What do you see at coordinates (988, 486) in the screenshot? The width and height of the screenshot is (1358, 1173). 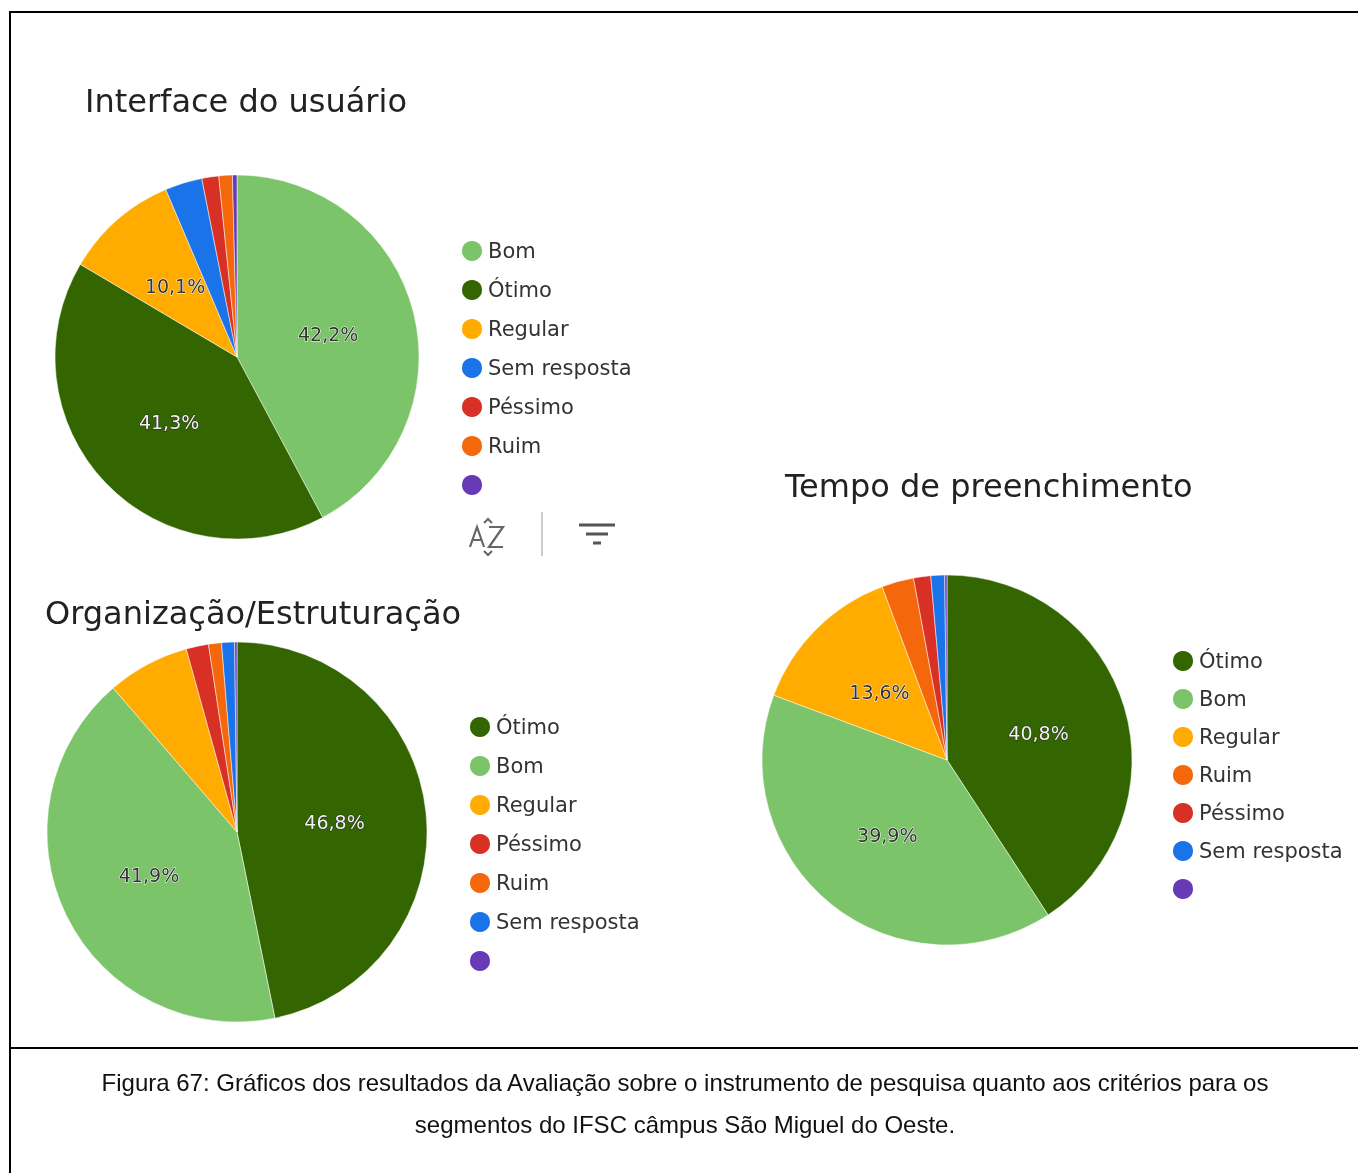 I see `chart-title: Tempo de preenchimento` at bounding box center [988, 486].